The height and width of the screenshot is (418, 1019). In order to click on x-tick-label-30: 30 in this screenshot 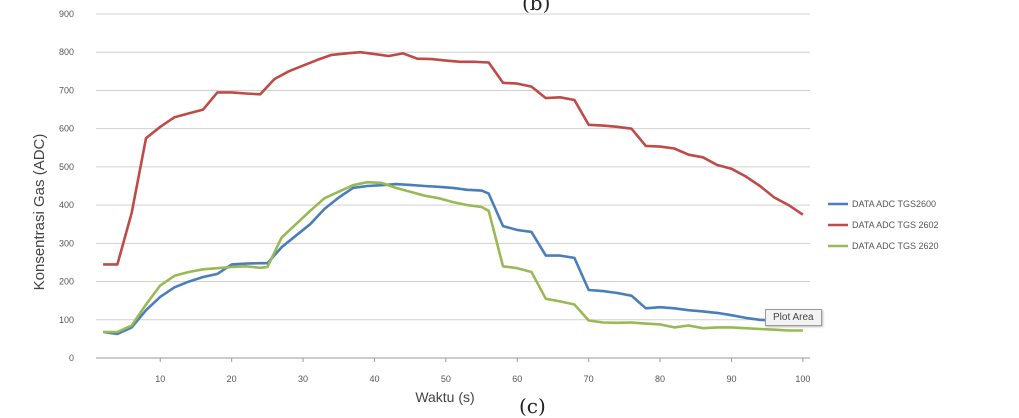, I will do `click(303, 379)`.